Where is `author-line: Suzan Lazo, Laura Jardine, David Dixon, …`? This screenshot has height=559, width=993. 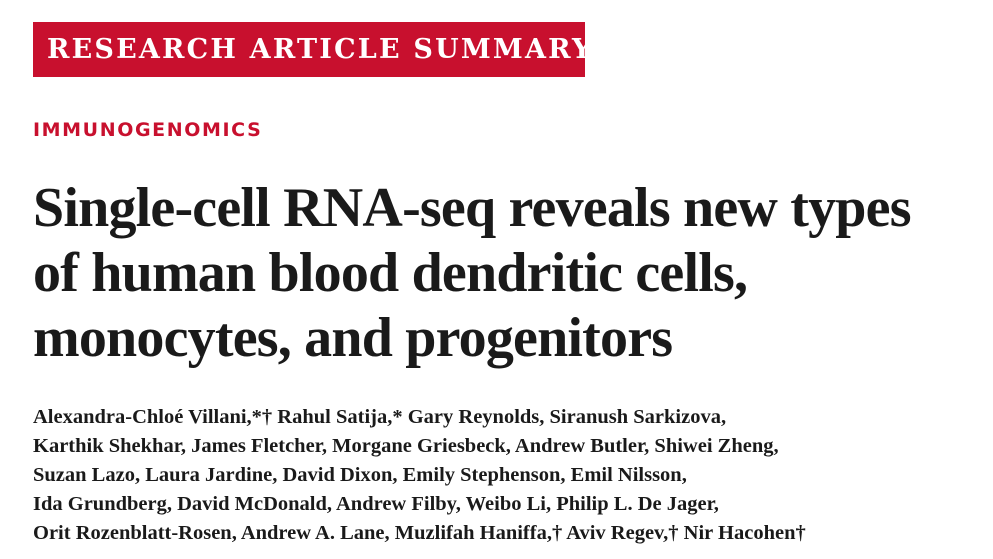 author-line: Suzan Lazo, Laura Jardine, David Dixon, … is located at coordinates (360, 475).